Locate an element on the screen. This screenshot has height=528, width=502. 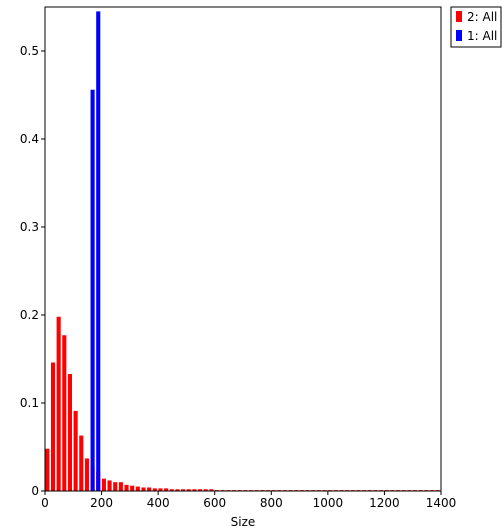
y-axis: 0 0.1 0.2 0.3 0.4 0.5 is located at coordinates (32, 271).